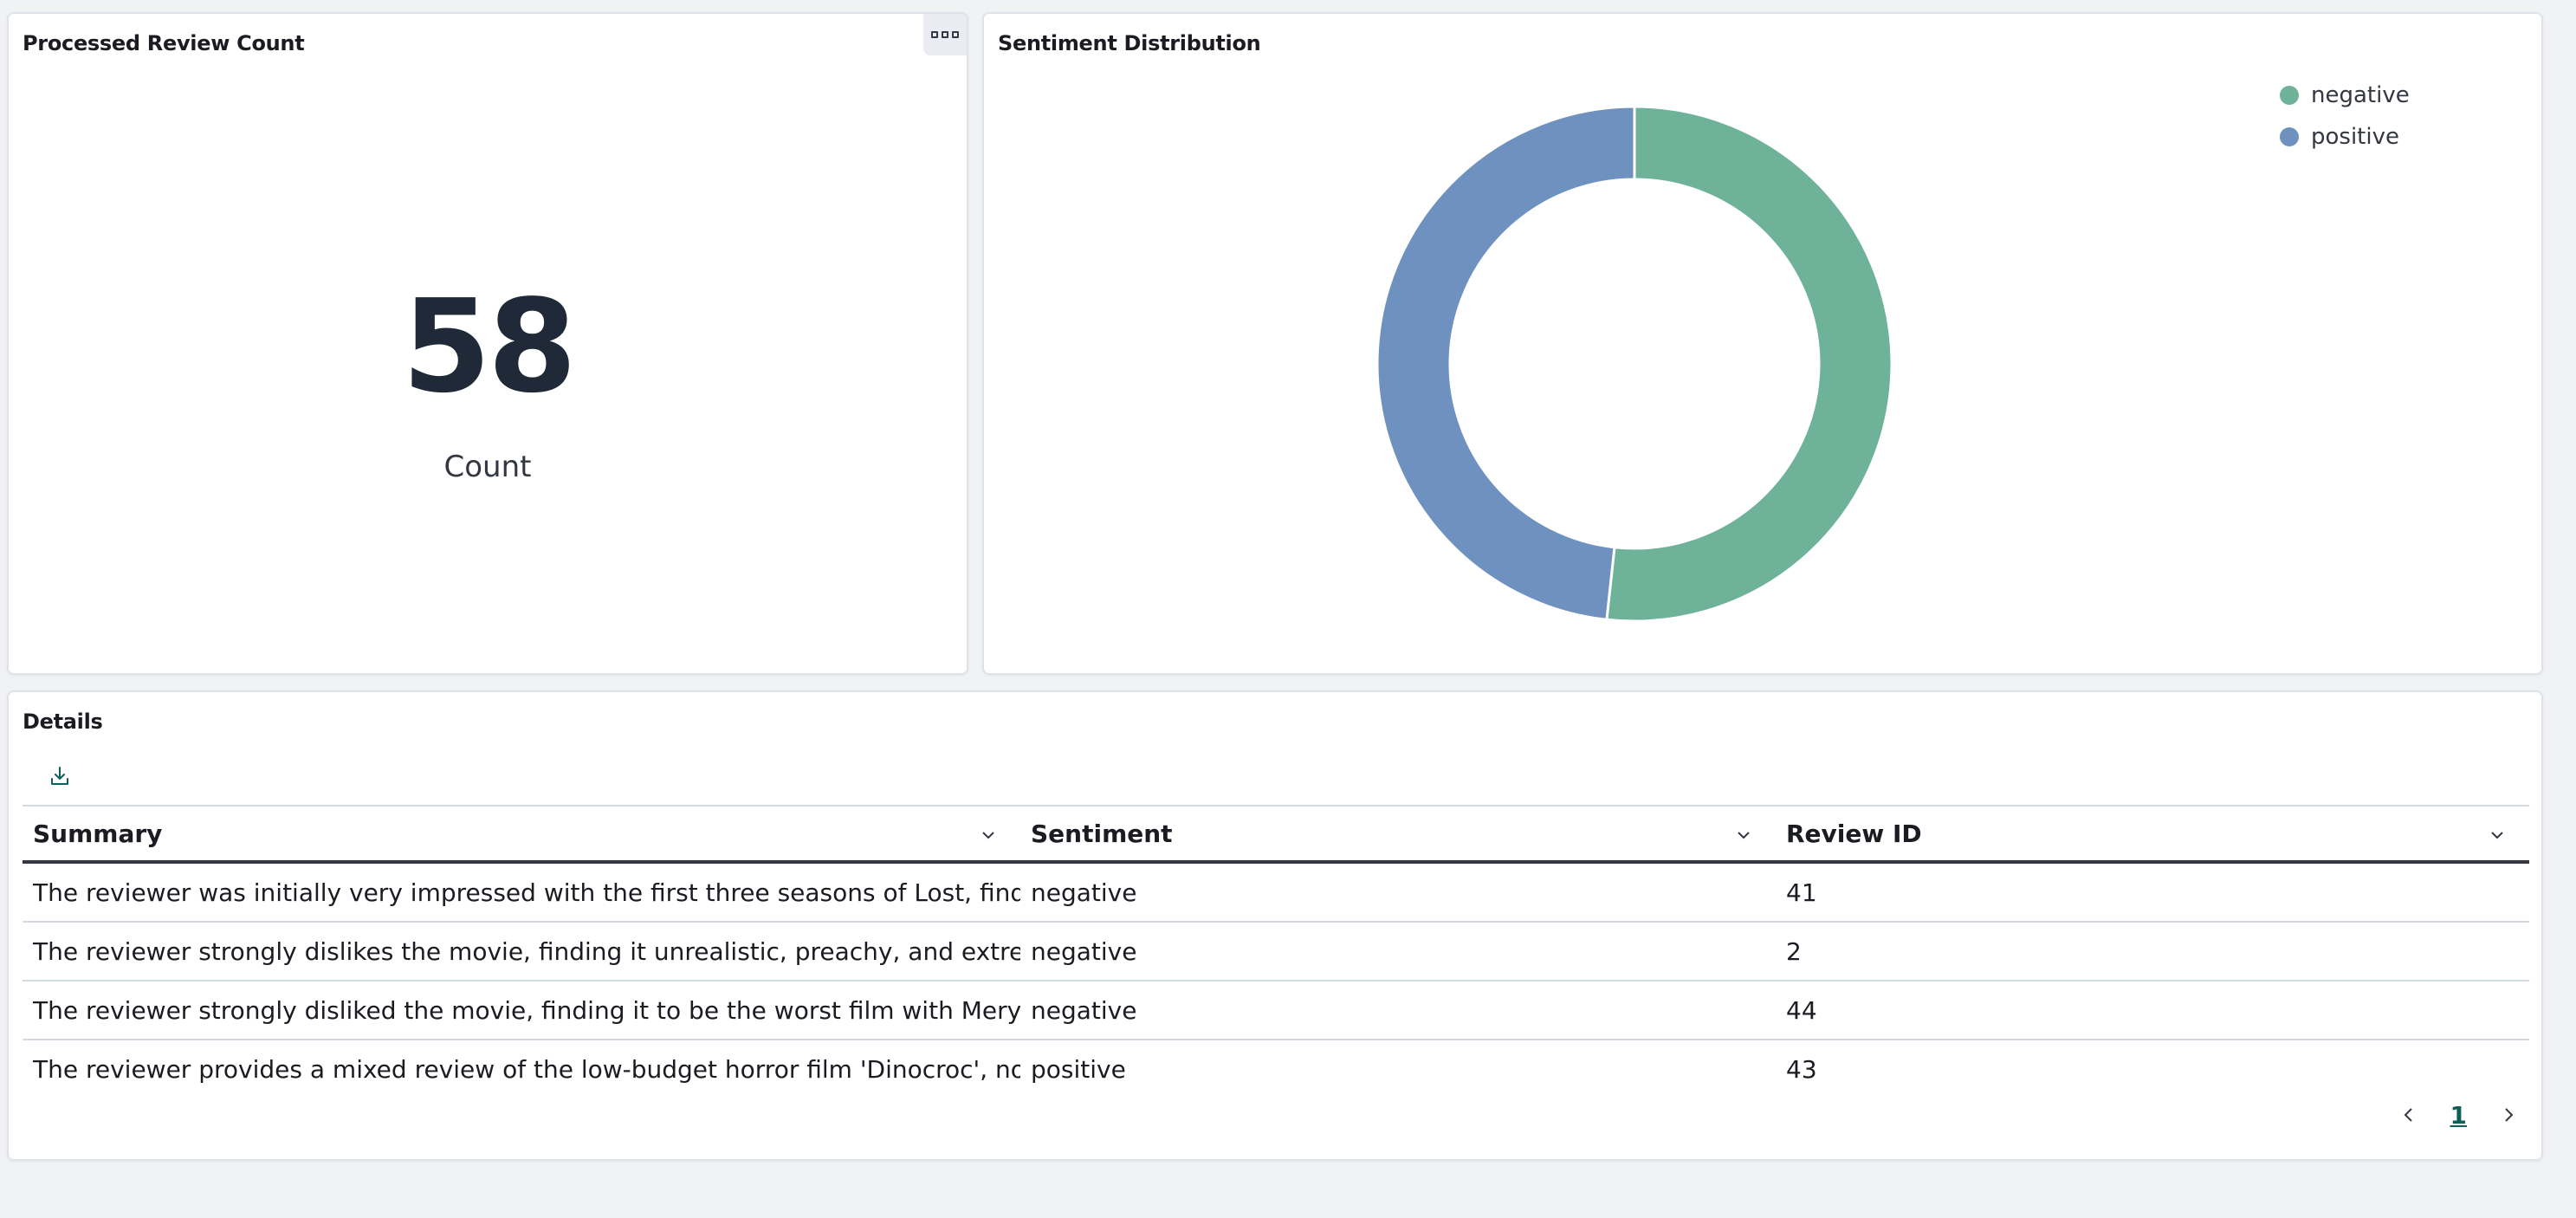  I want to click on ellipsis-box-icon, so click(934, 34).